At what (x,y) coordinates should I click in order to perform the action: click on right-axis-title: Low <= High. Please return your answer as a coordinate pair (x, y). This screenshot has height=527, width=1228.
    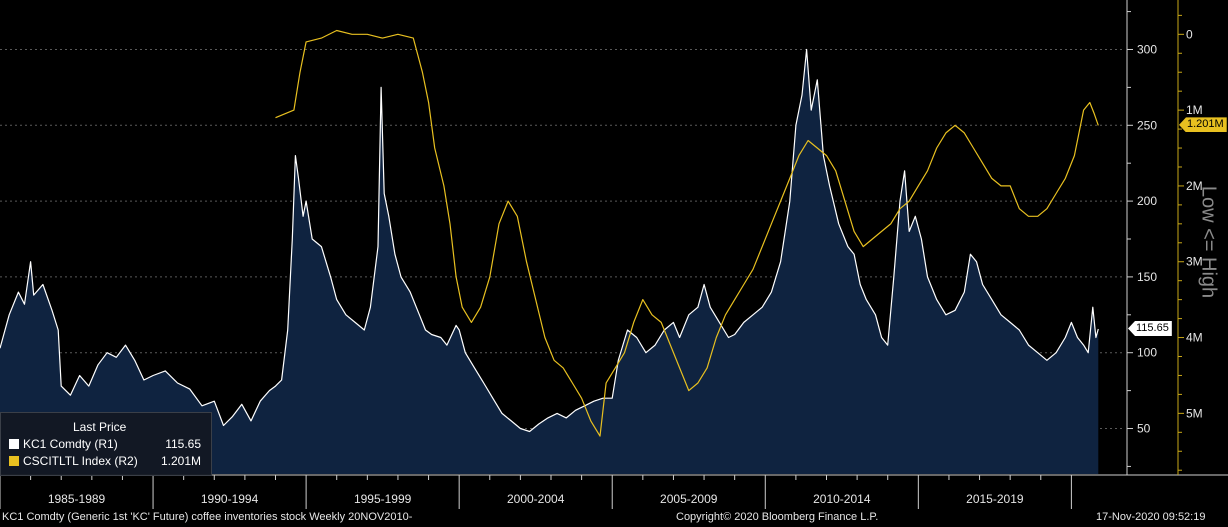
    Looking at the image, I should click on (1208, 242).